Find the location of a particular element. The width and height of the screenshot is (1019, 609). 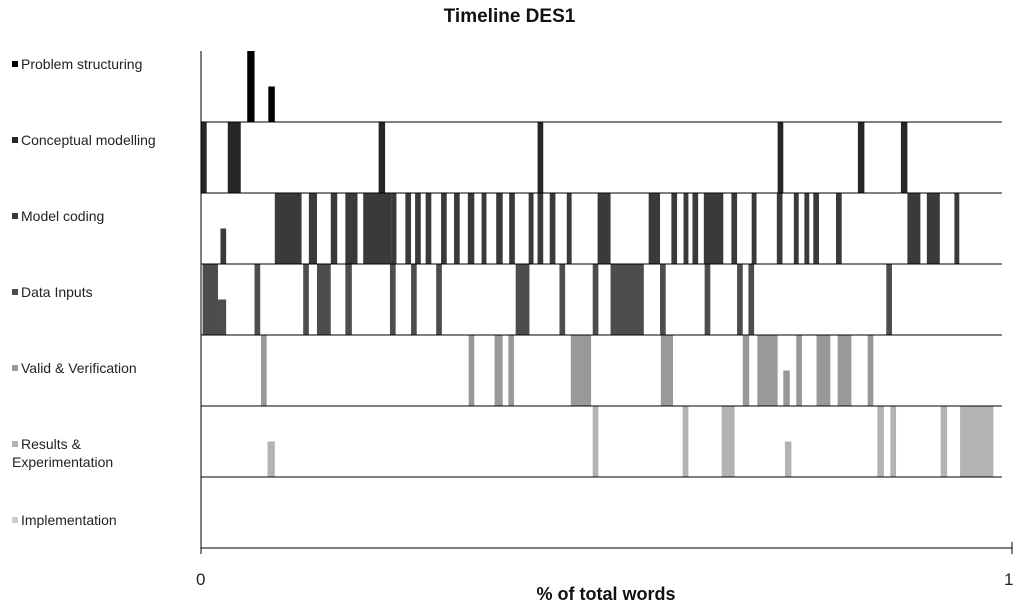

legend-label: Valid & Verification is located at coordinates (79, 368).